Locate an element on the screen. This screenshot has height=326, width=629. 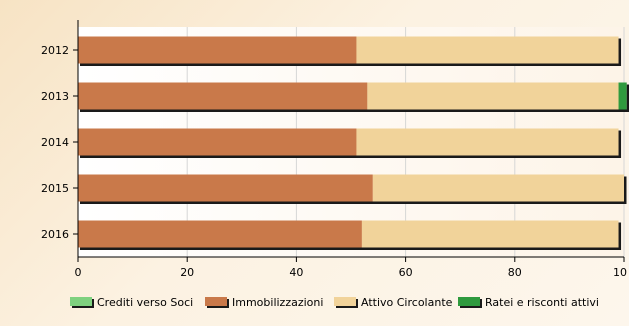
y-tick-label: 2015 is located at coordinates (55, 188).